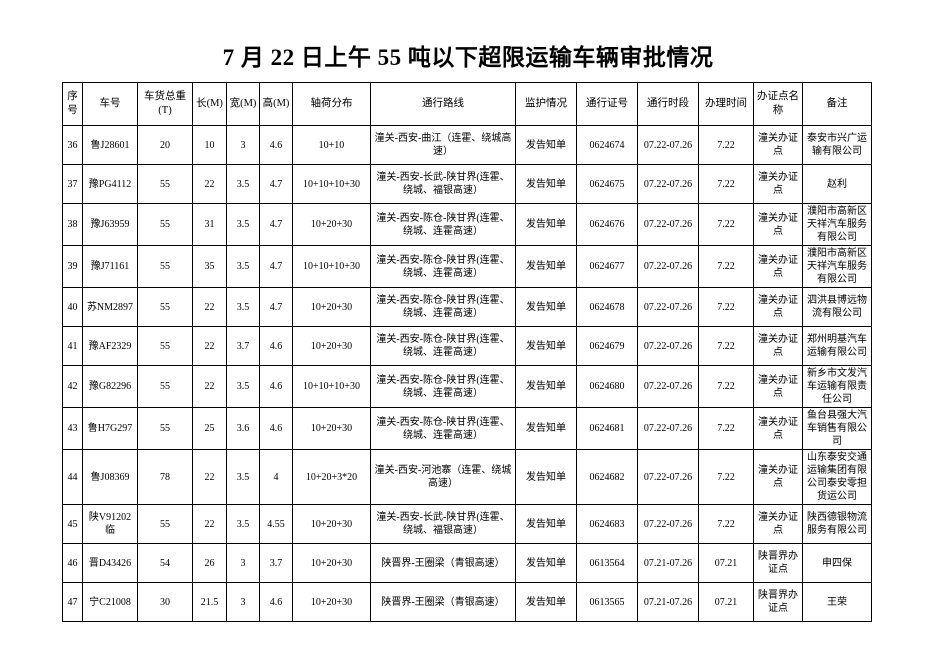 The height and width of the screenshot is (662, 936). What do you see at coordinates (607, 386) in the screenshot?
I see `table-cell: 0624680` at bounding box center [607, 386].